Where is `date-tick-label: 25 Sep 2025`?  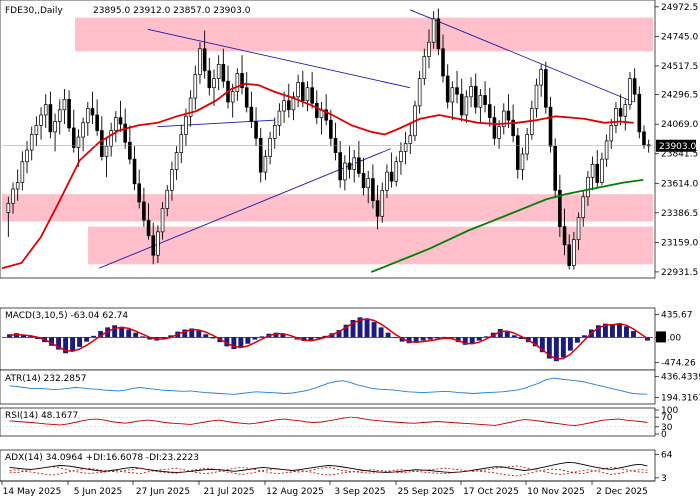 date-tick-label: 25 Sep 2025 is located at coordinates (425, 492).